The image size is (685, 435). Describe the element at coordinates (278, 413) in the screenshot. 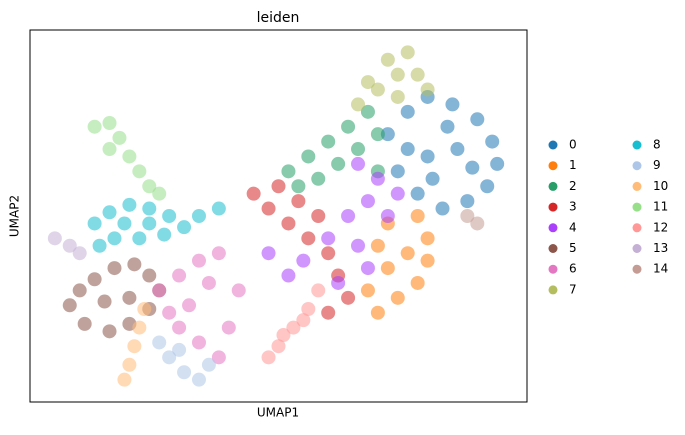

I see `x-axis-label: UMAP1` at that location.